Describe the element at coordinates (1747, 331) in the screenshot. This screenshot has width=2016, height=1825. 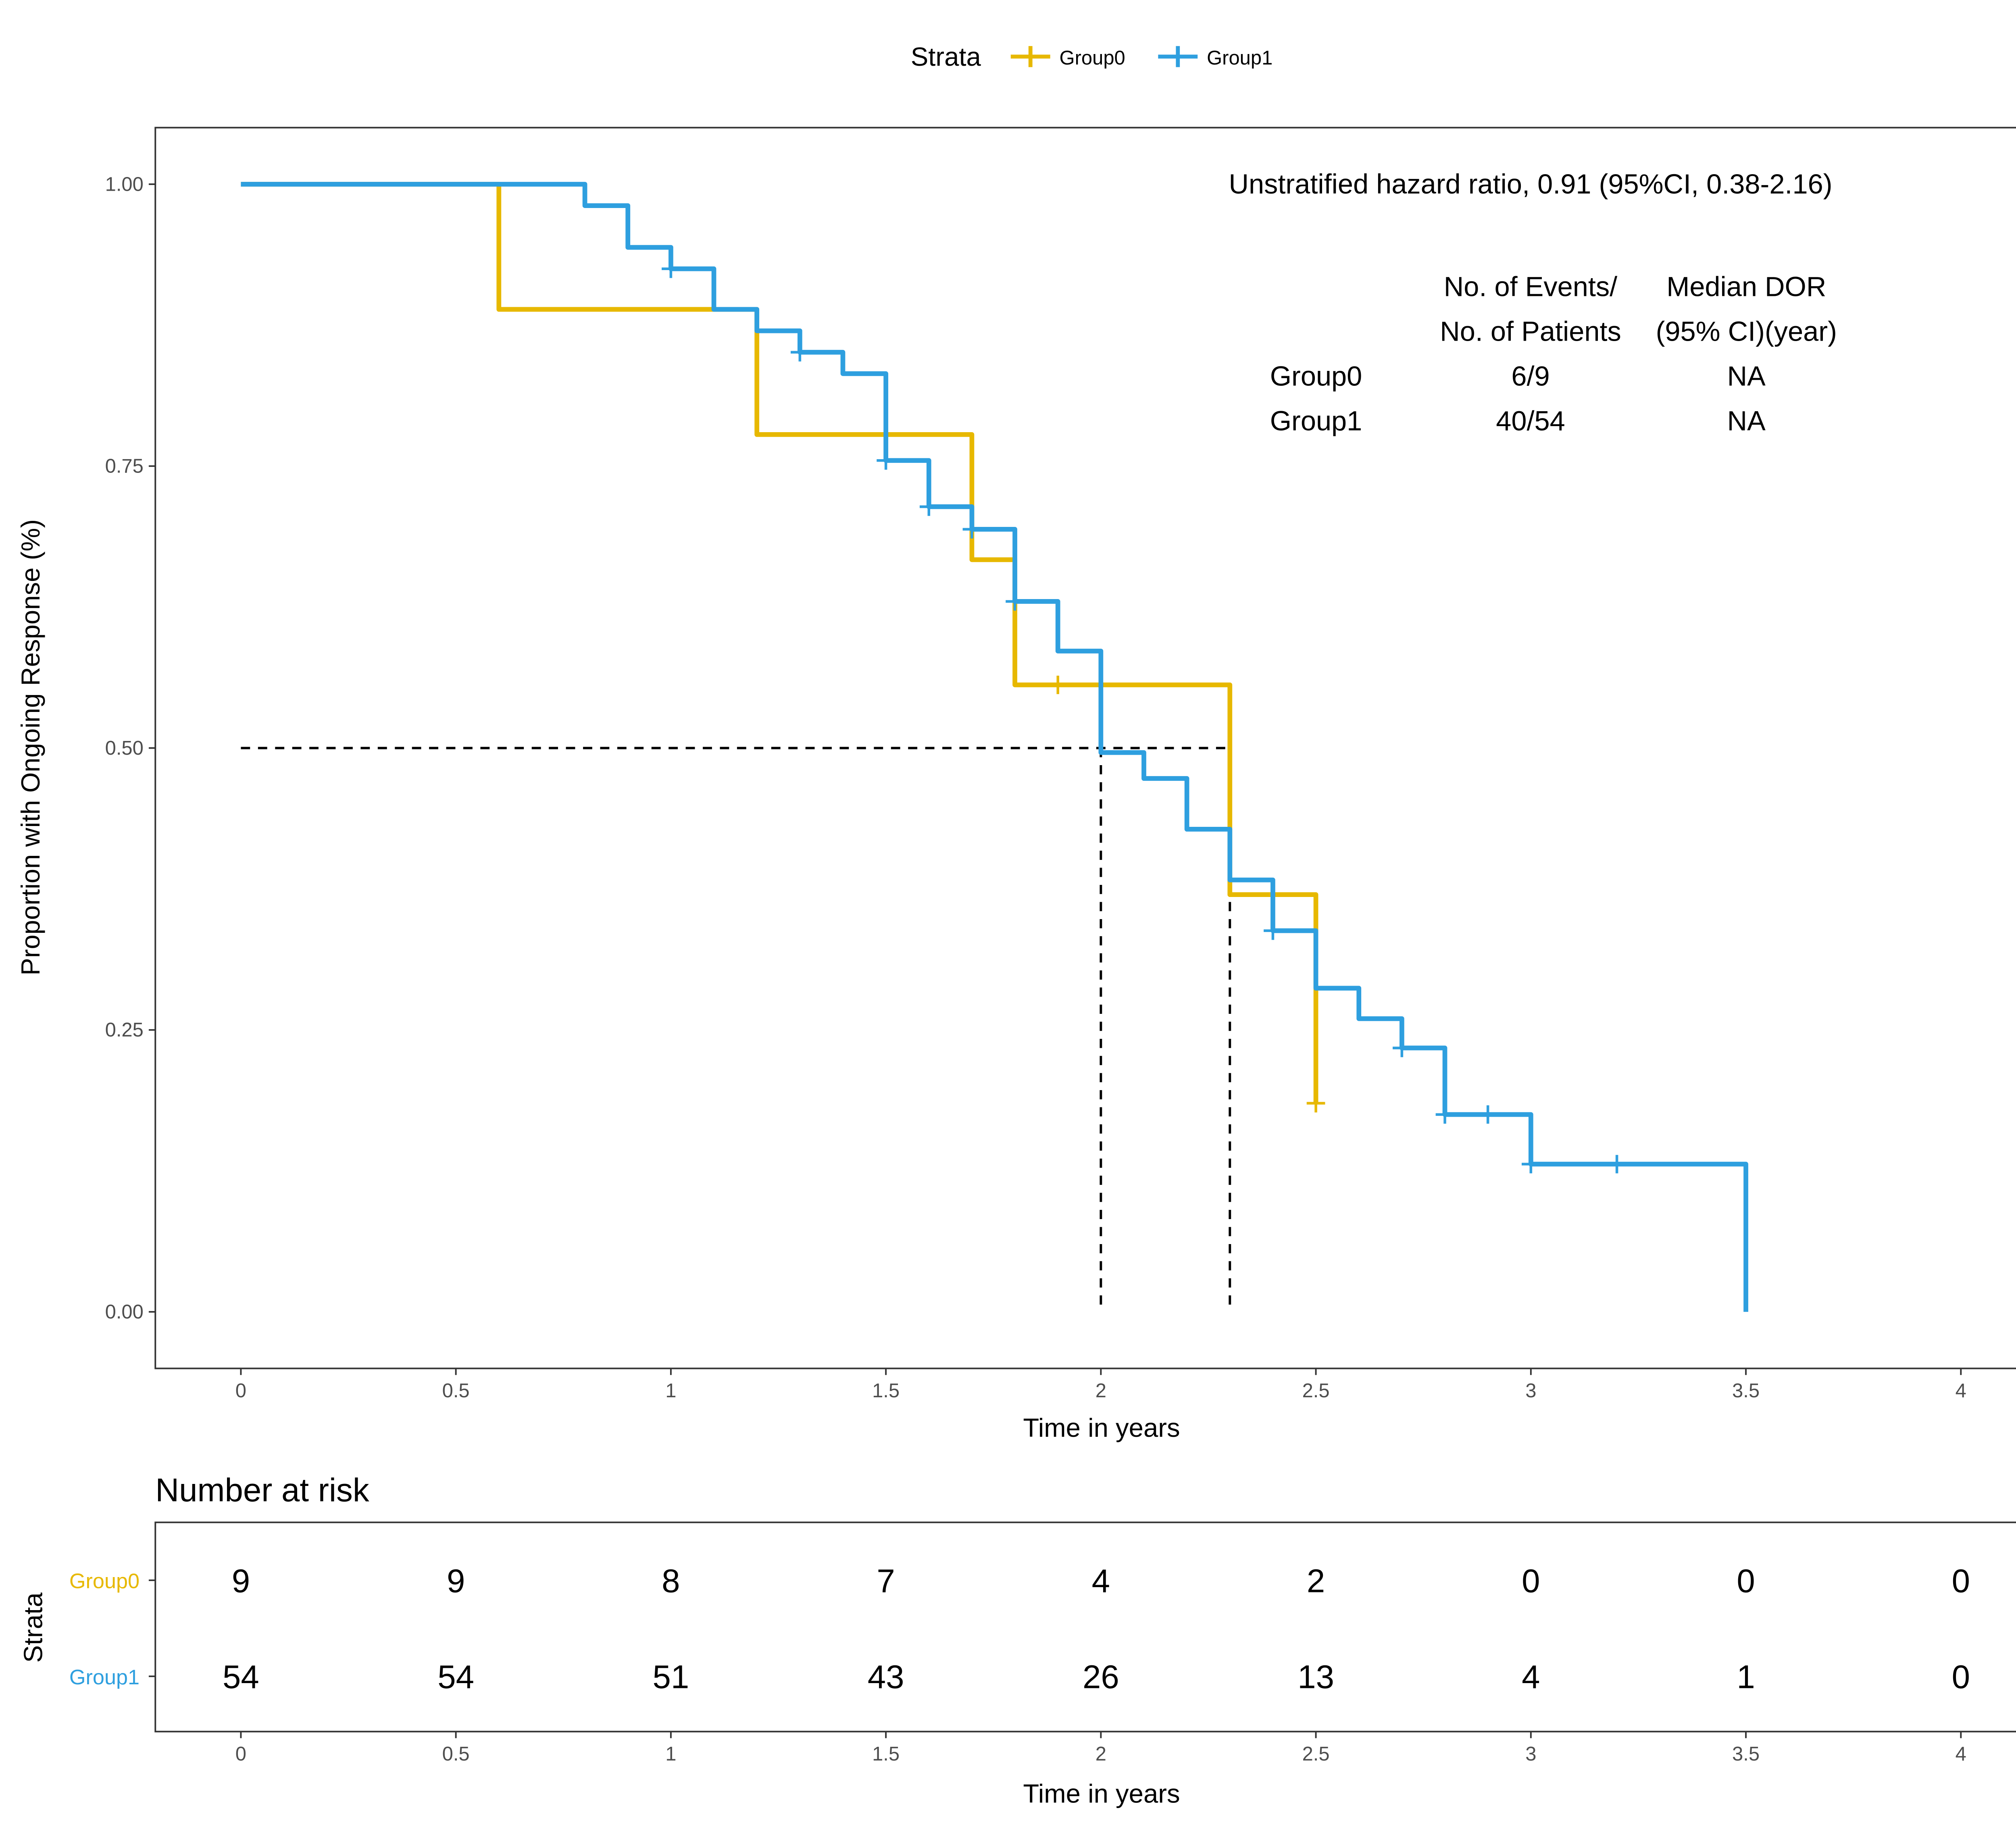
I see `header-median-2: (95% CI)(year)` at that location.